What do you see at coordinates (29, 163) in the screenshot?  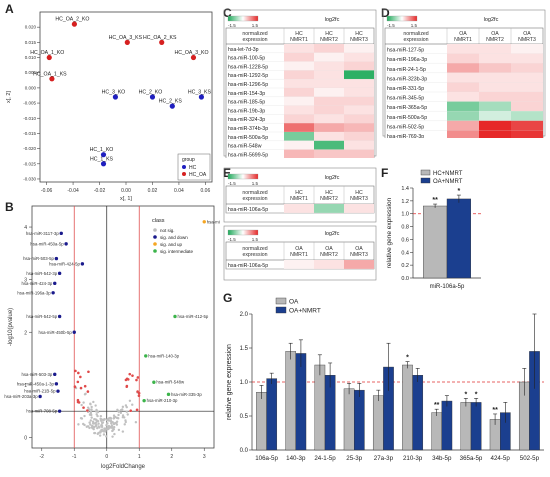 I see `y-tick-label: -0.025` at bounding box center [29, 163].